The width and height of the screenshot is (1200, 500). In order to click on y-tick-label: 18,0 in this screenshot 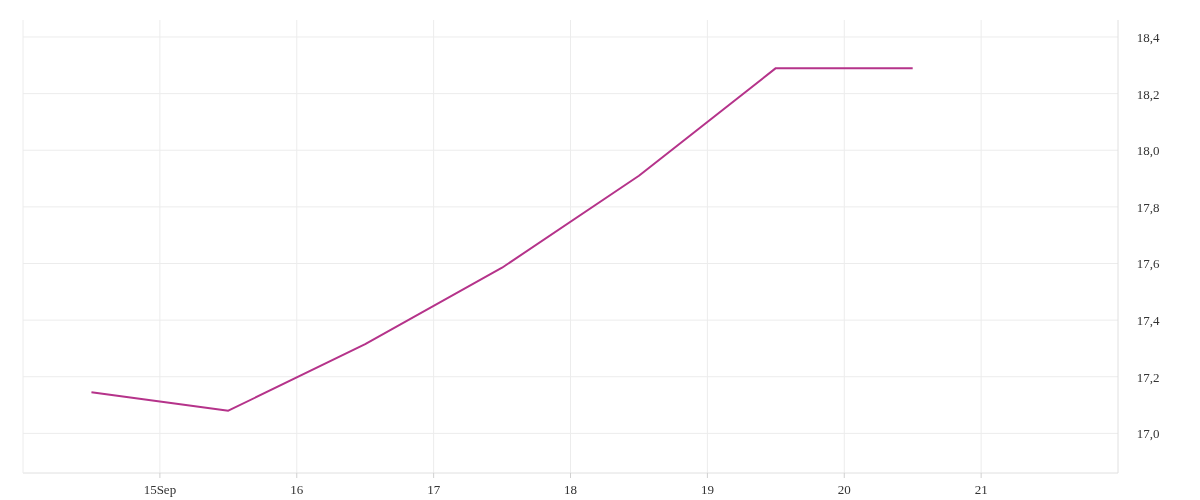, I will do `click(1148, 151)`.